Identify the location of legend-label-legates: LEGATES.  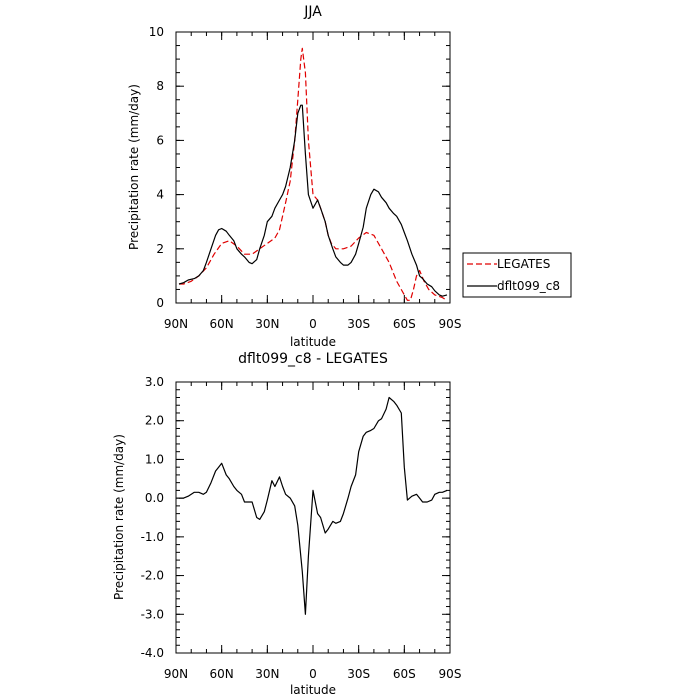
(523, 264).